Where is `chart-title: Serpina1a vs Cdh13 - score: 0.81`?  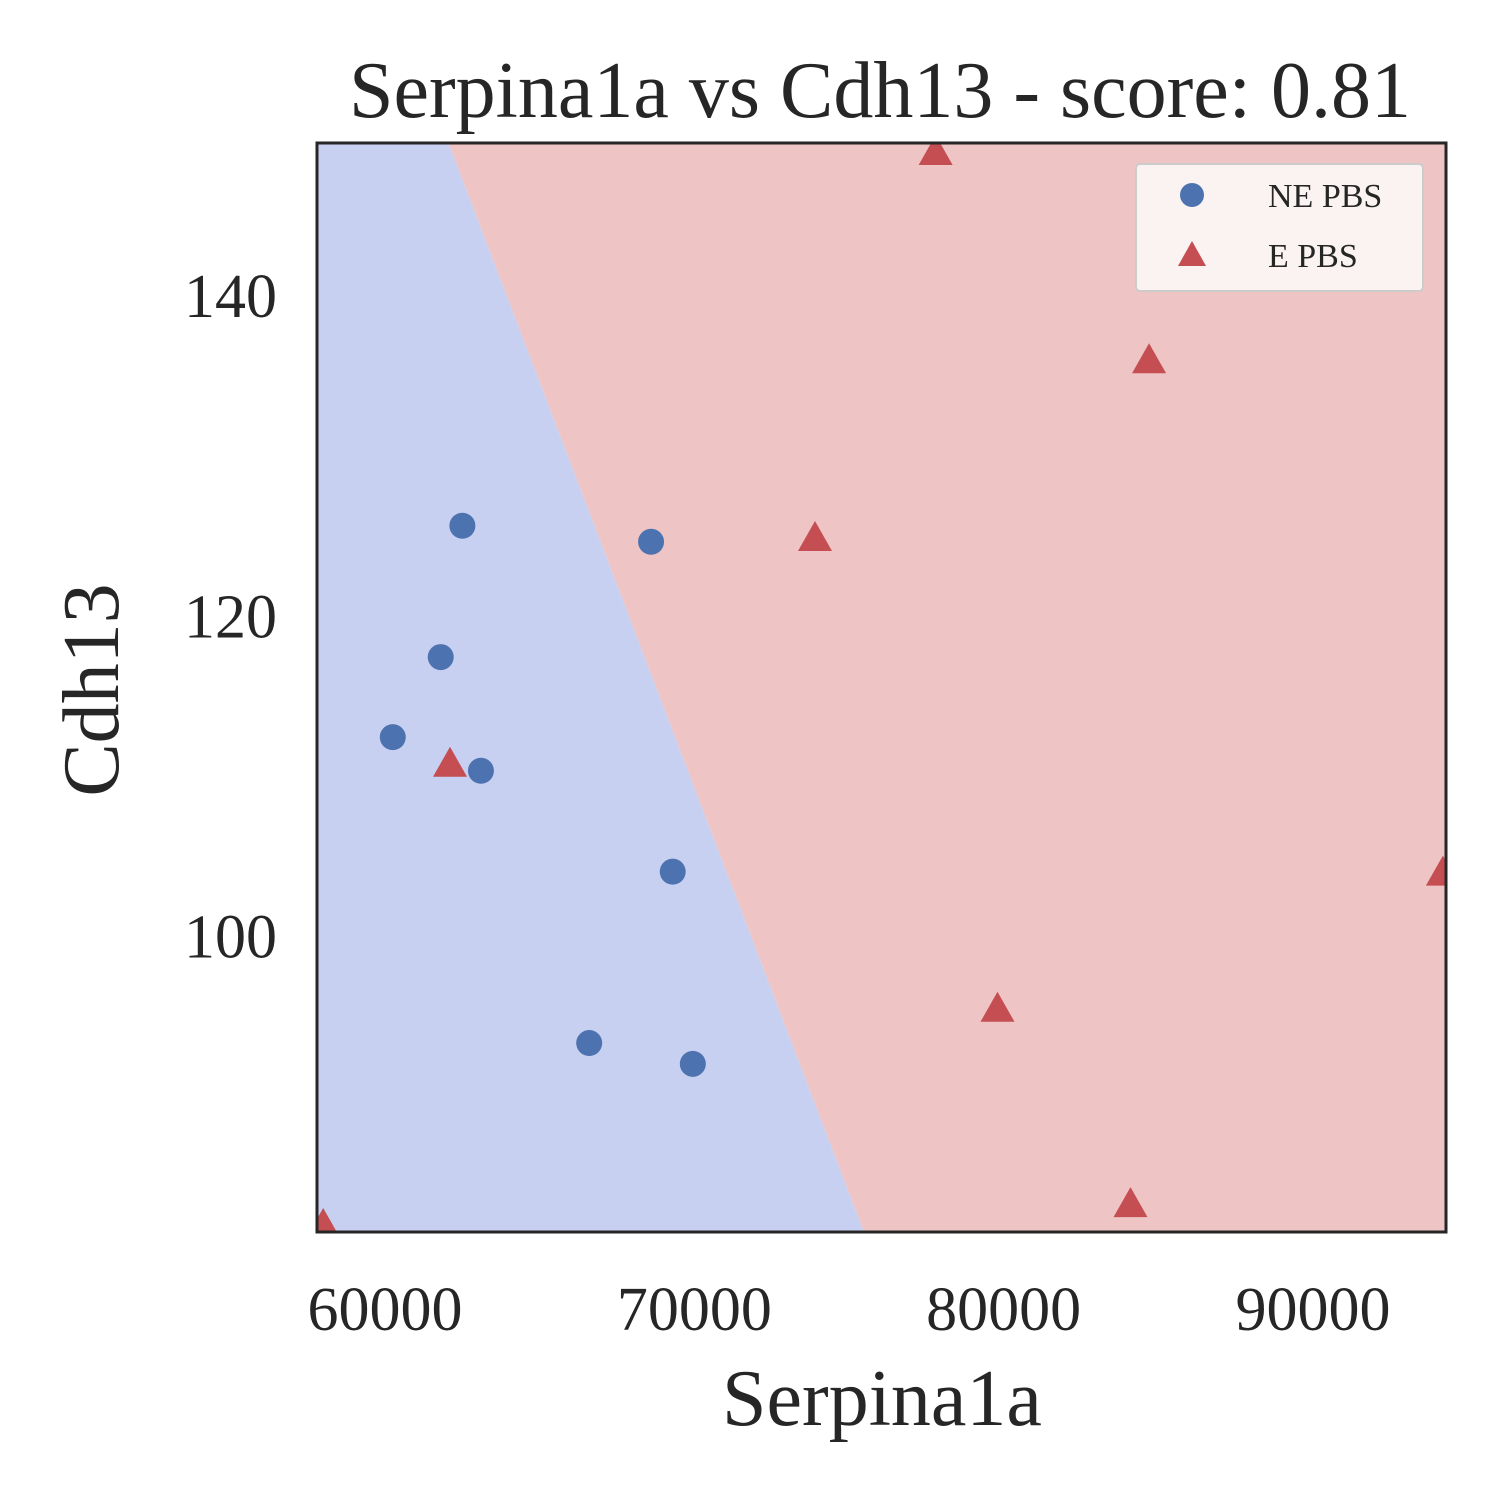
chart-title: Serpina1a vs Cdh13 - score: 0.81 is located at coordinates (880, 91).